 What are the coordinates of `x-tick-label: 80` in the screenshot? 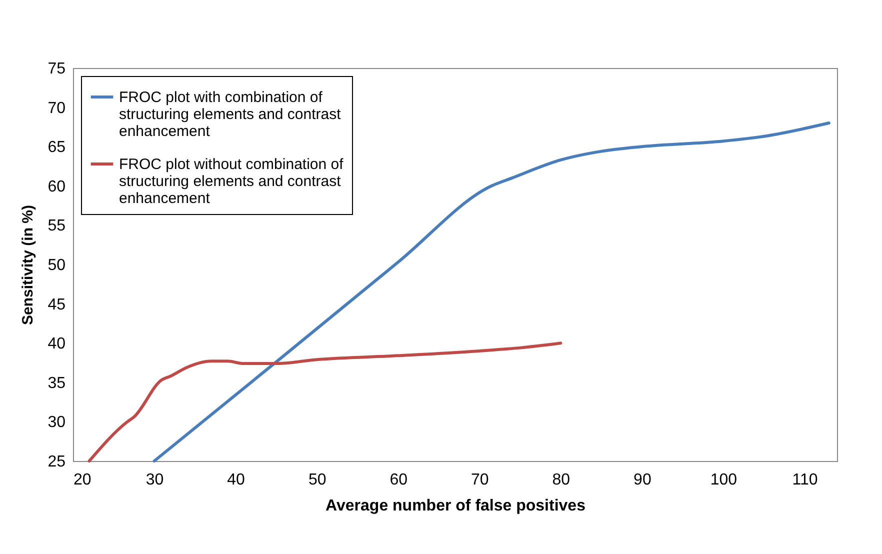 It's located at (561, 480).